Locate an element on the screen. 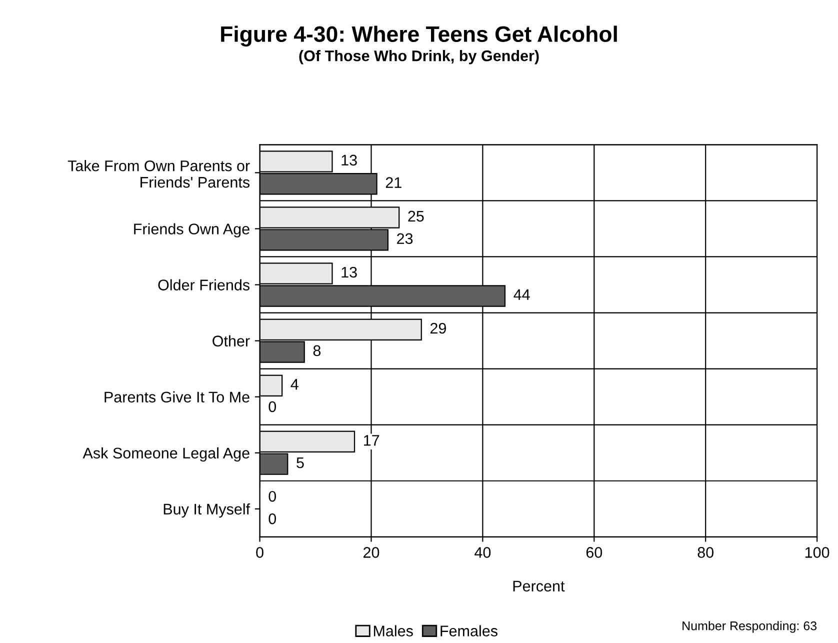 This screenshot has width=838, height=643. y-tick-label: Take From Own Parents or Friends' Parents is located at coordinates (159, 174).